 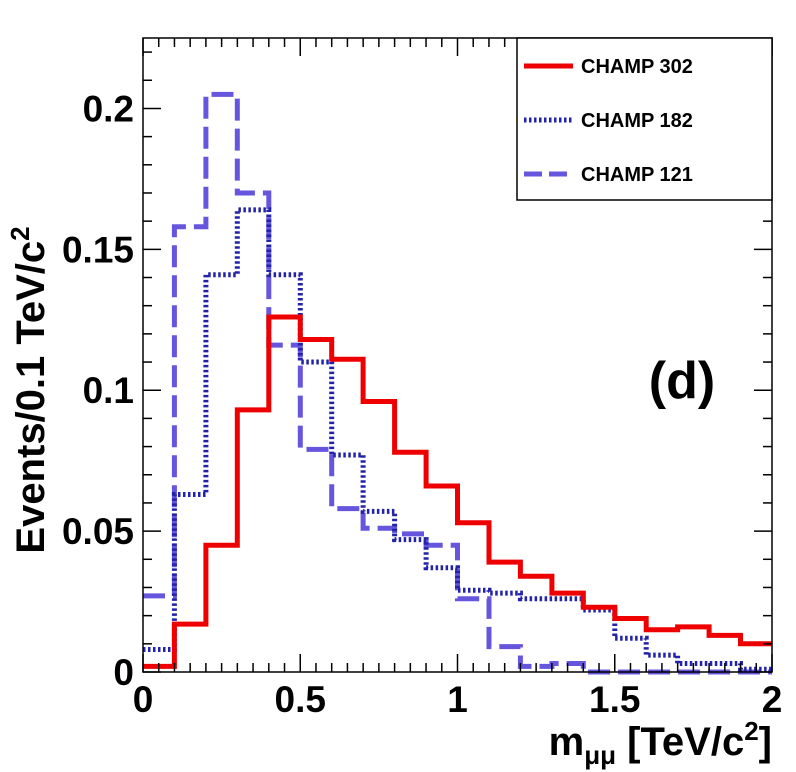 I want to click on y-axis-title-main: Events/0.1 TeV/c, so click(x=31, y=397).